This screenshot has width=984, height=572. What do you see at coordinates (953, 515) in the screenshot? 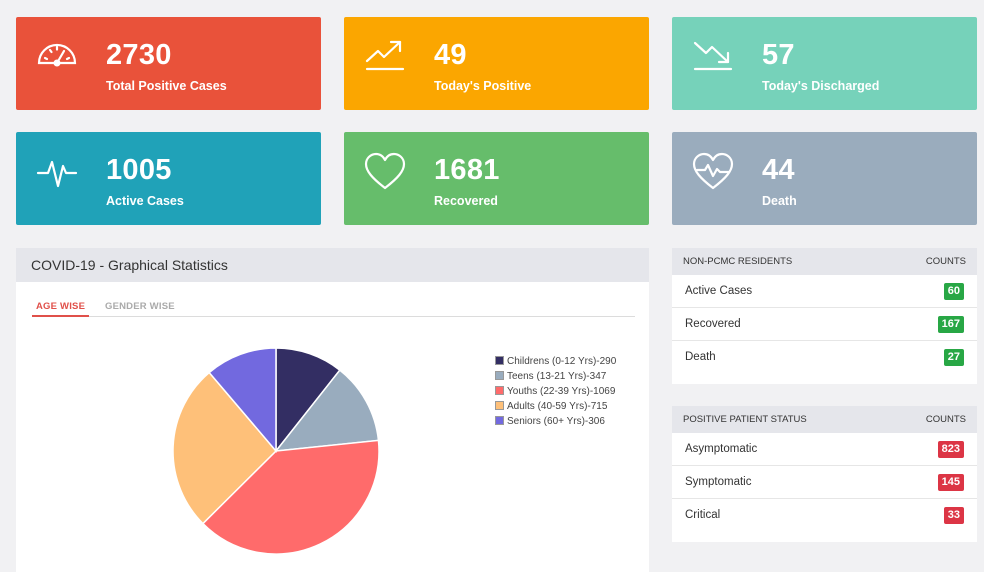
I see `count-badge: 33` at bounding box center [953, 515].